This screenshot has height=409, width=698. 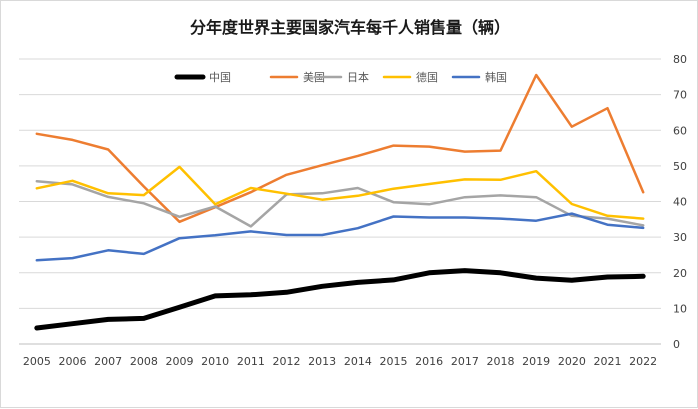 I want to click on y-tick-label: 10, so click(x=680, y=308).